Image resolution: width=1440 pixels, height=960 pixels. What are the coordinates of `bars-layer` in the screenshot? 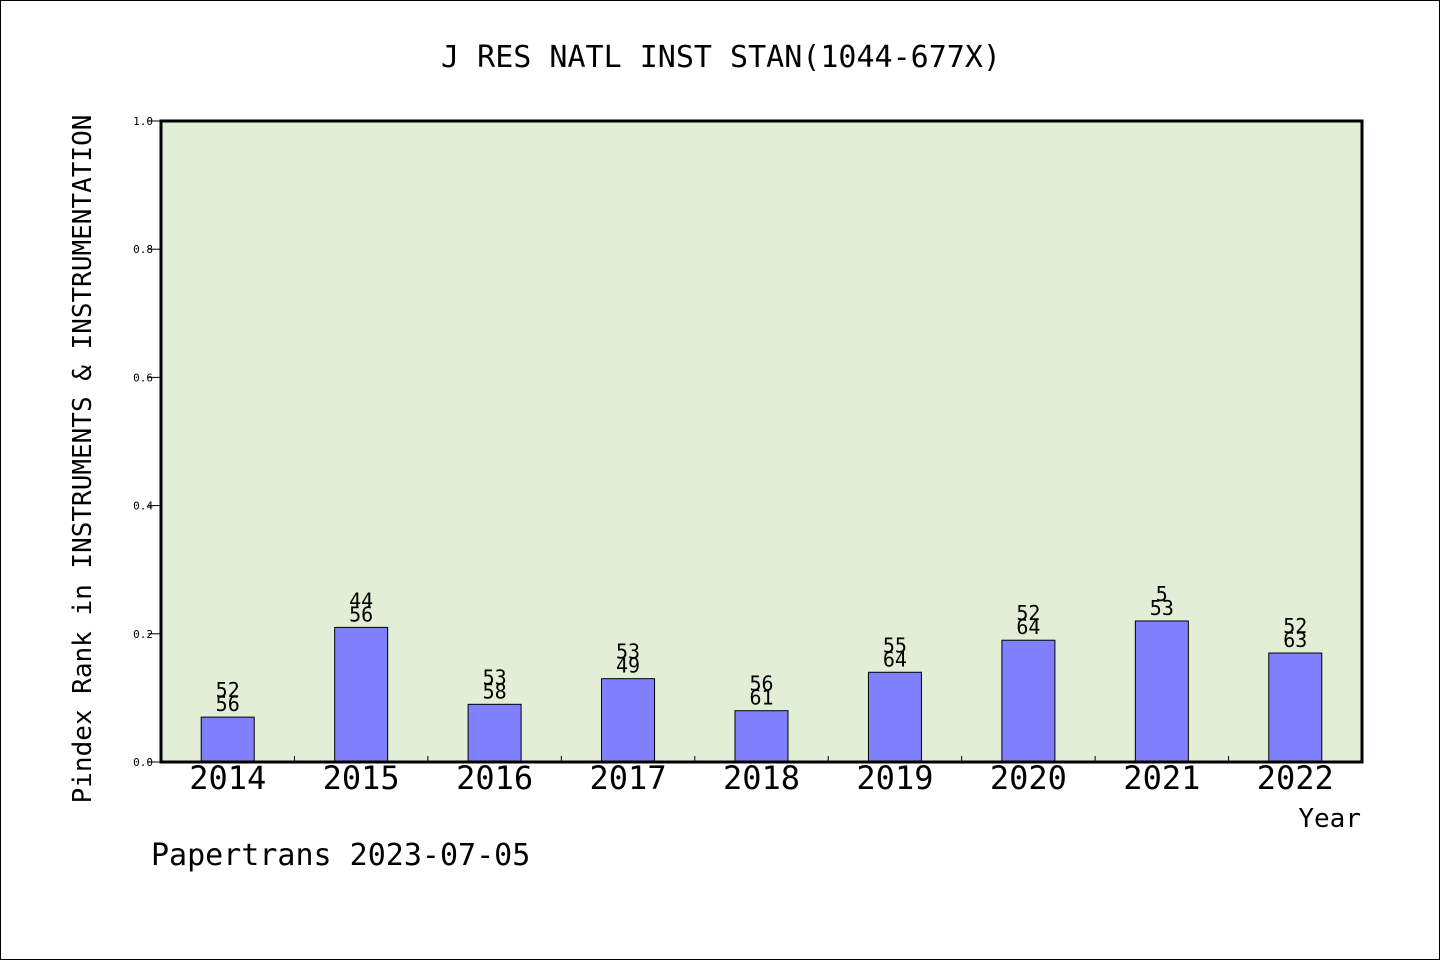 It's located at (761, 691).